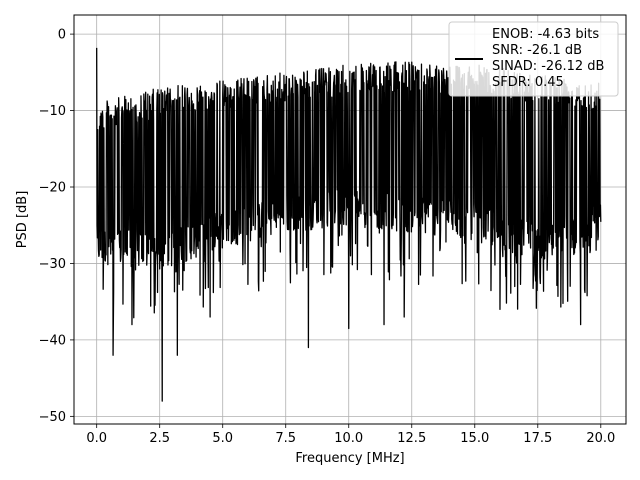 The width and height of the screenshot is (640, 480). I want to click on legend-entry-line: SFDR: 0.45, so click(528, 82).